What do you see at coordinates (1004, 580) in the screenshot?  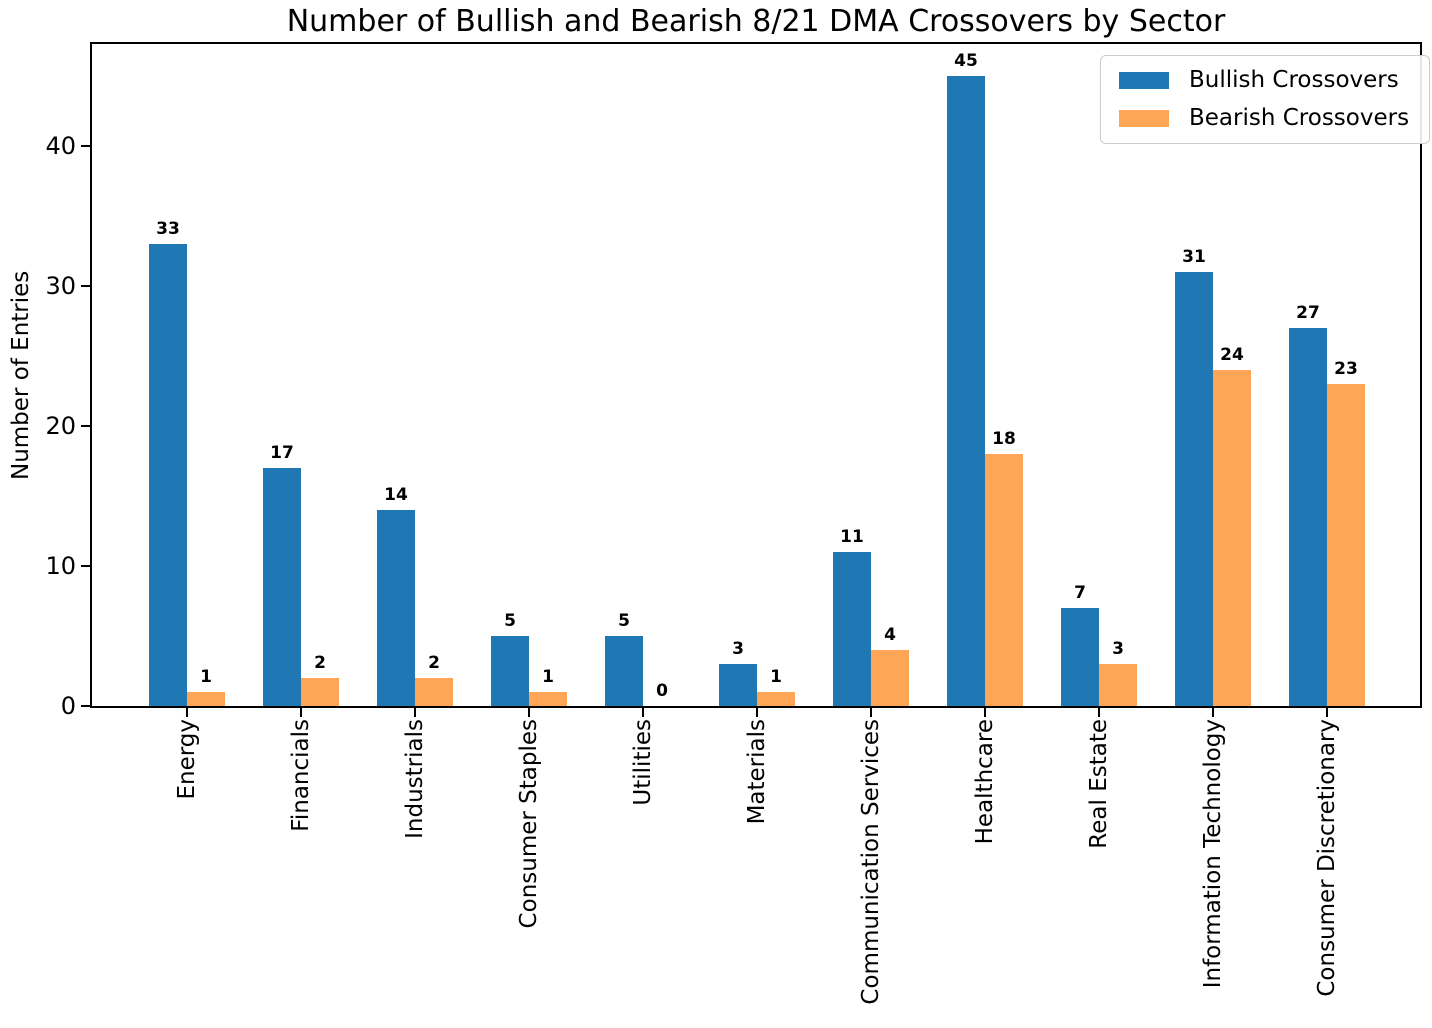 I see `bar-bearish-healthcare` at bounding box center [1004, 580].